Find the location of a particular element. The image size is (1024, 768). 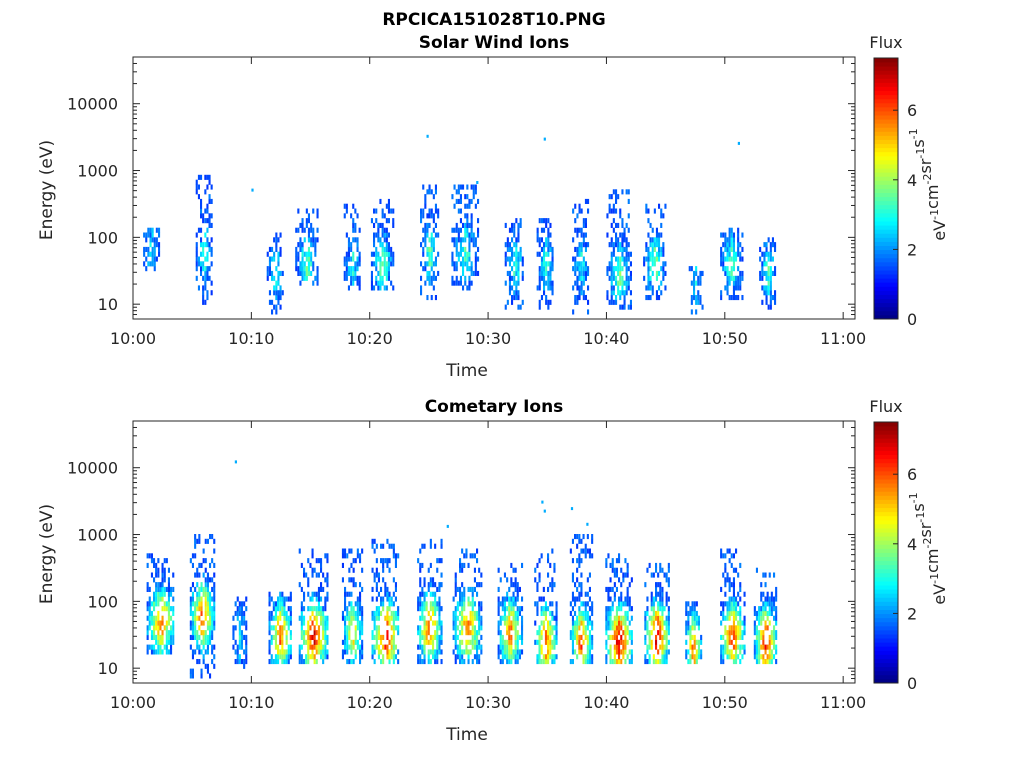

colorbar-tick-label: 6 is located at coordinates (912, 110).